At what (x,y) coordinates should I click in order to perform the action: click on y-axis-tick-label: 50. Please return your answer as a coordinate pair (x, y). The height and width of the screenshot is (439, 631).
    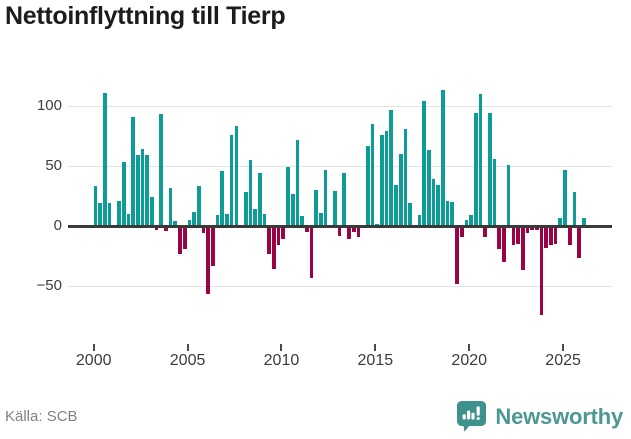
    Looking at the image, I should click on (53, 165).